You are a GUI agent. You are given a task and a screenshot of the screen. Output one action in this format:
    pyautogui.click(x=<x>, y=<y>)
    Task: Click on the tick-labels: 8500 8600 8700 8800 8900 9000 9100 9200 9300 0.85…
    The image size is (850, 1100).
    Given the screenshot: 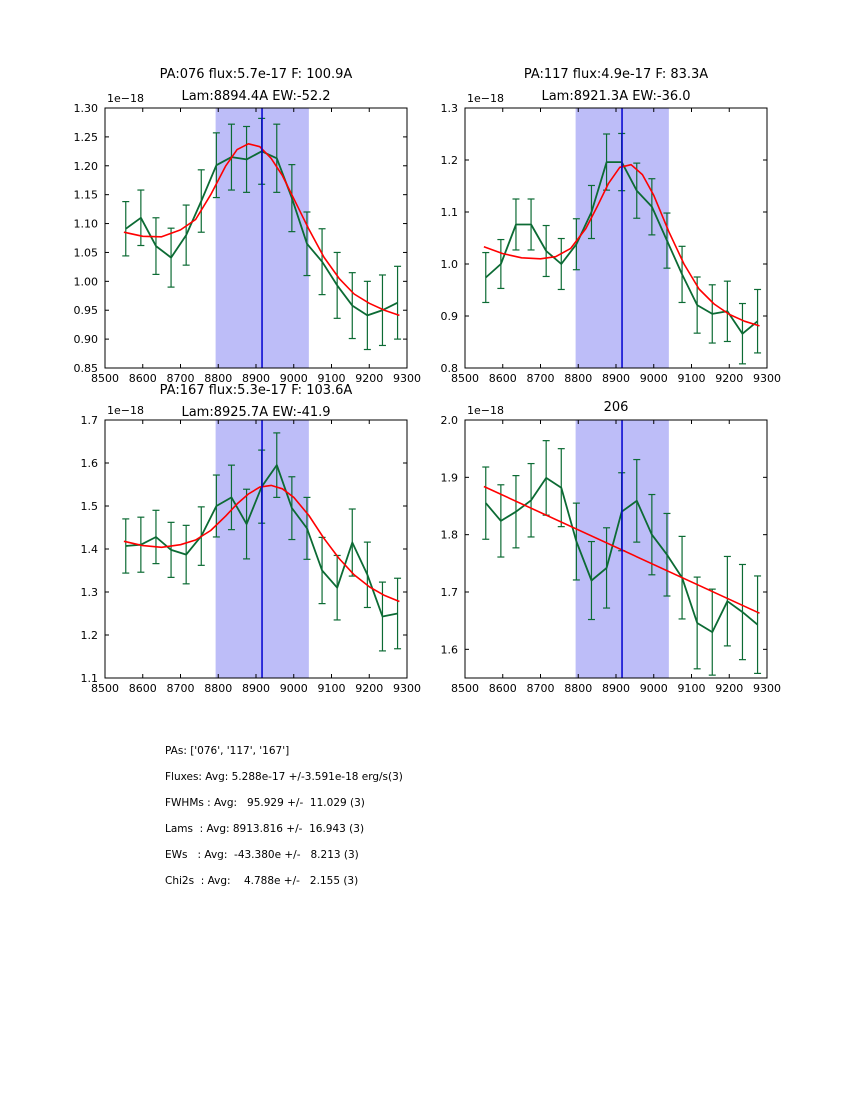 What is the action you would take?
    pyautogui.click(x=248, y=243)
    